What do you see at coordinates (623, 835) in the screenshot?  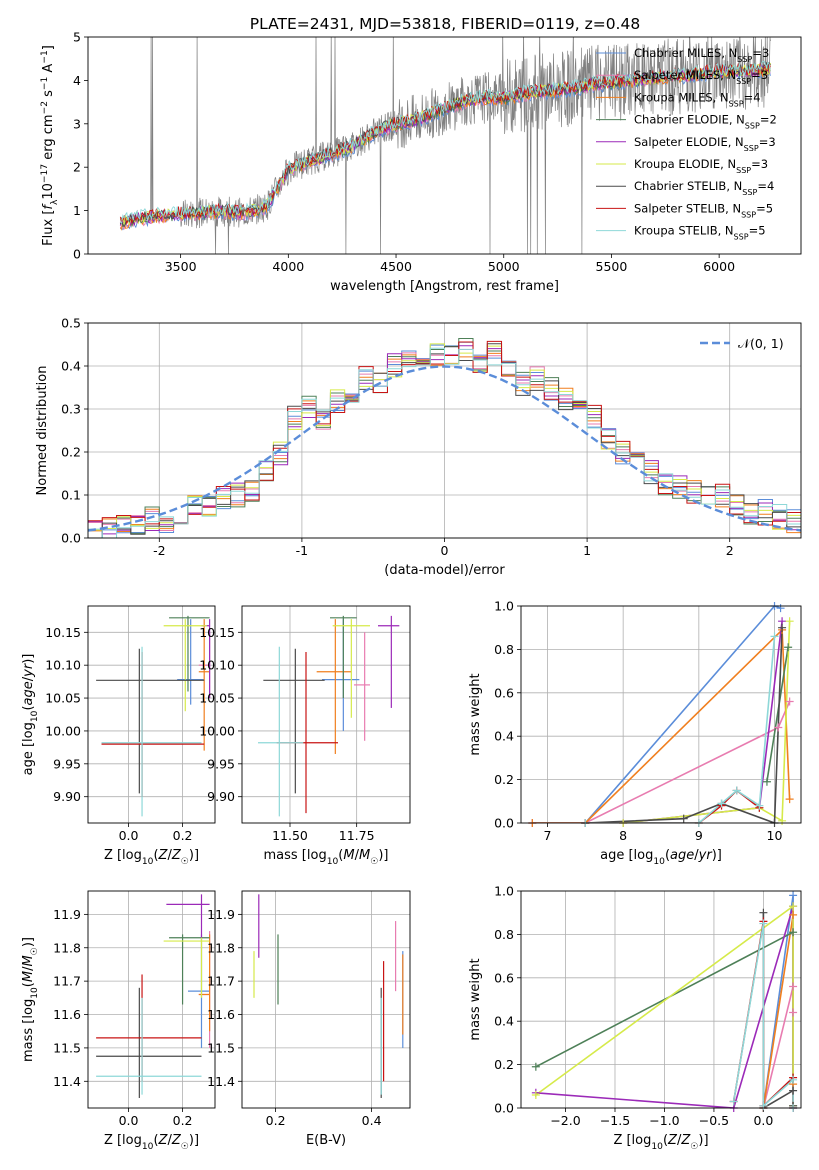 I see `x-tick-label: 8` at bounding box center [623, 835].